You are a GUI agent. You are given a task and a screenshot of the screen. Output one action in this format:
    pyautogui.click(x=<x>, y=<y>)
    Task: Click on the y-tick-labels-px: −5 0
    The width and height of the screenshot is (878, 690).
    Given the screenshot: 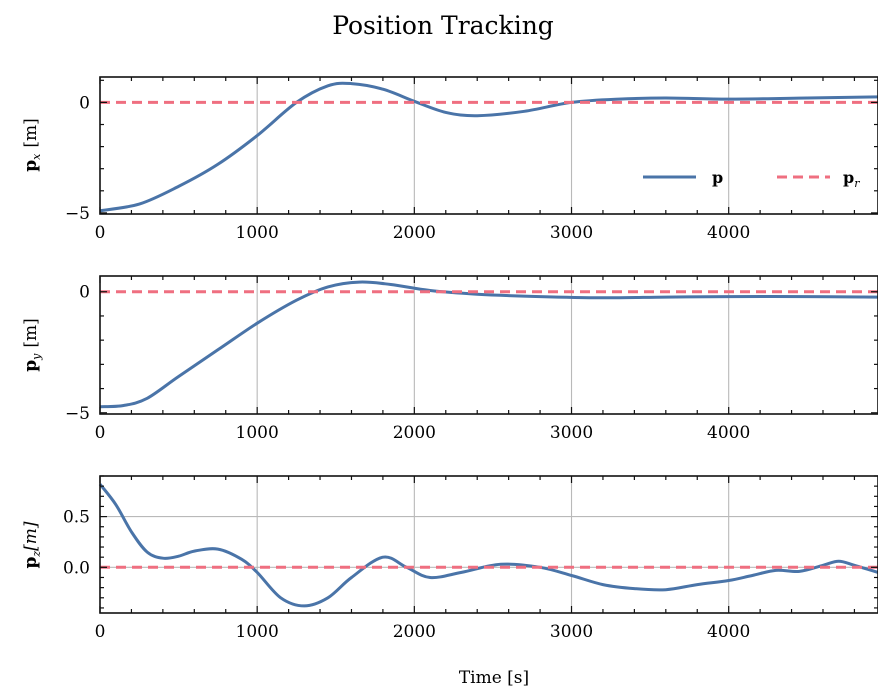 What is the action you would take?
    pyautogui.click(x=77, y=158)
    